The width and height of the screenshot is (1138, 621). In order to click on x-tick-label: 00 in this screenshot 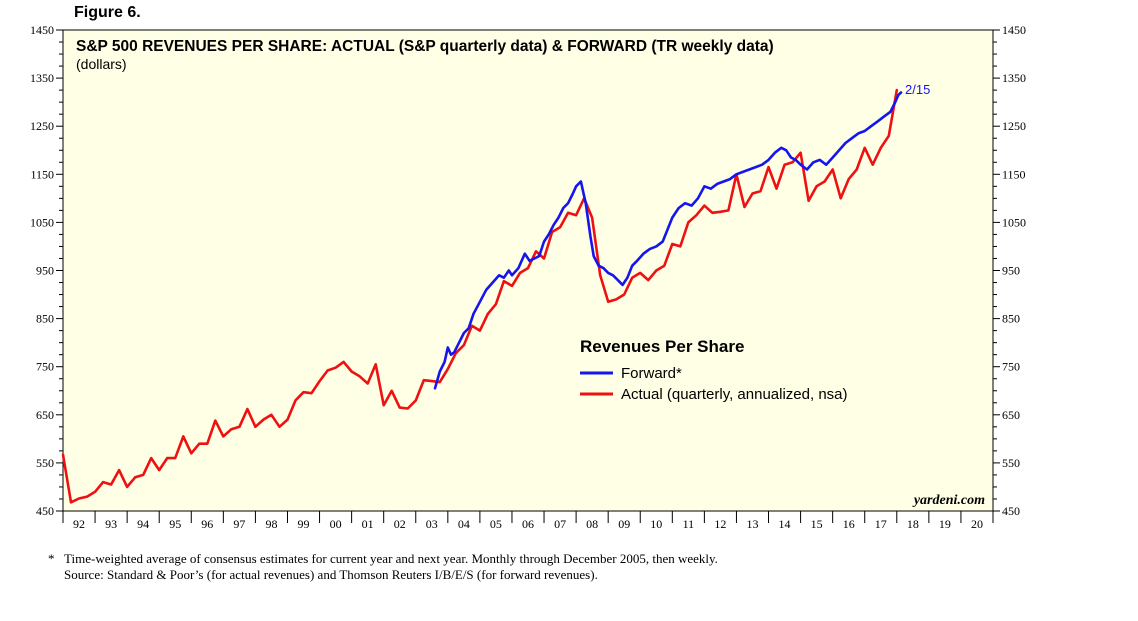, I will do `click(336, 524)`.